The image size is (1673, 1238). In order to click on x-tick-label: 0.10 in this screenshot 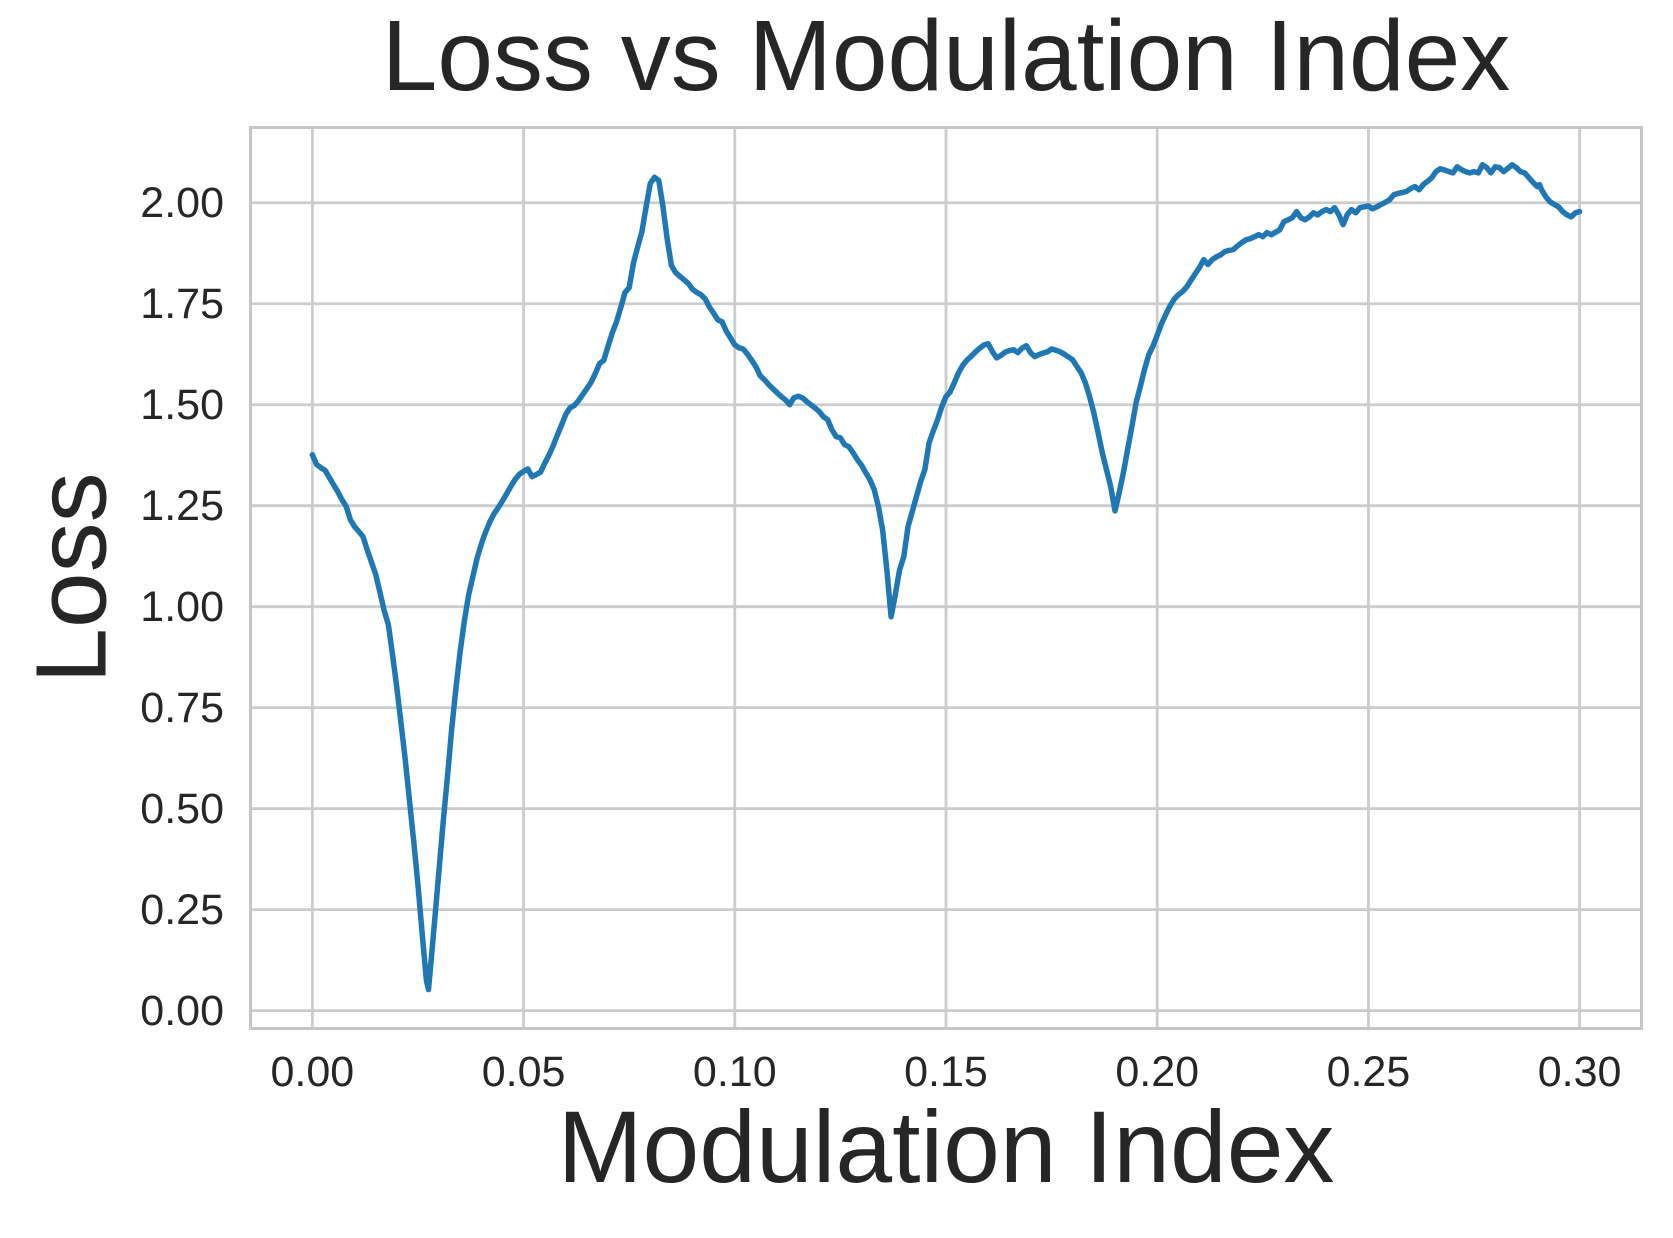, I will do `click(734, 1072)`.